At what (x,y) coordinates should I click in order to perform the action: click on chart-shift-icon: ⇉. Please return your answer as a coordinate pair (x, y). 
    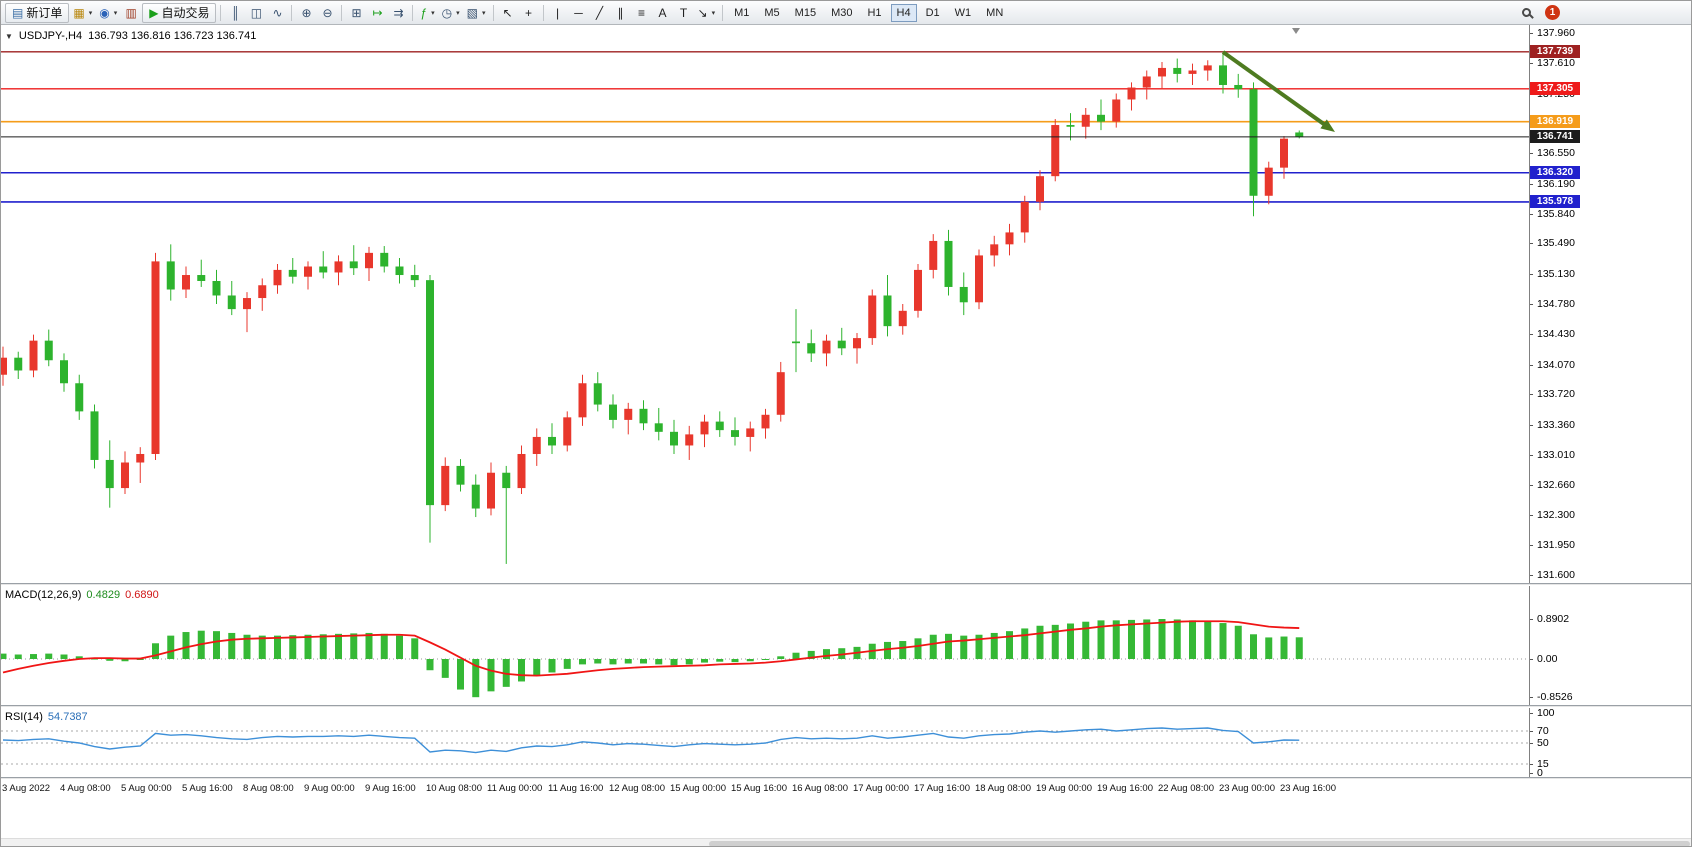
    Looking at the image, I should click on (398, 13).